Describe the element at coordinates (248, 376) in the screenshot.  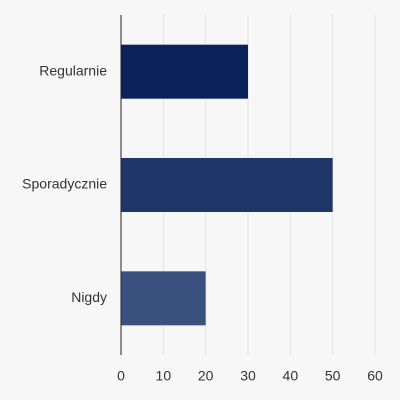
I see `x-tick-label: 30` at that location.